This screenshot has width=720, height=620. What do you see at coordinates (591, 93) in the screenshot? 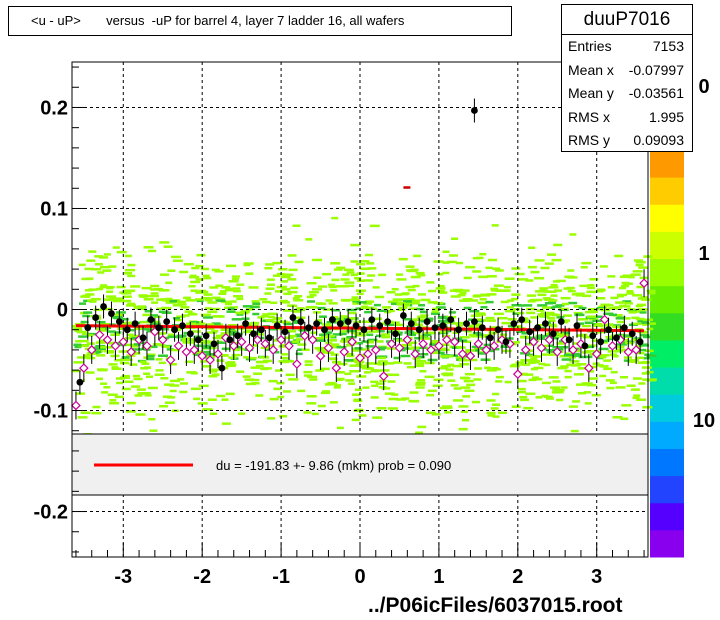
I see `stats-key: Mean y` at bounding box center [591, 93].